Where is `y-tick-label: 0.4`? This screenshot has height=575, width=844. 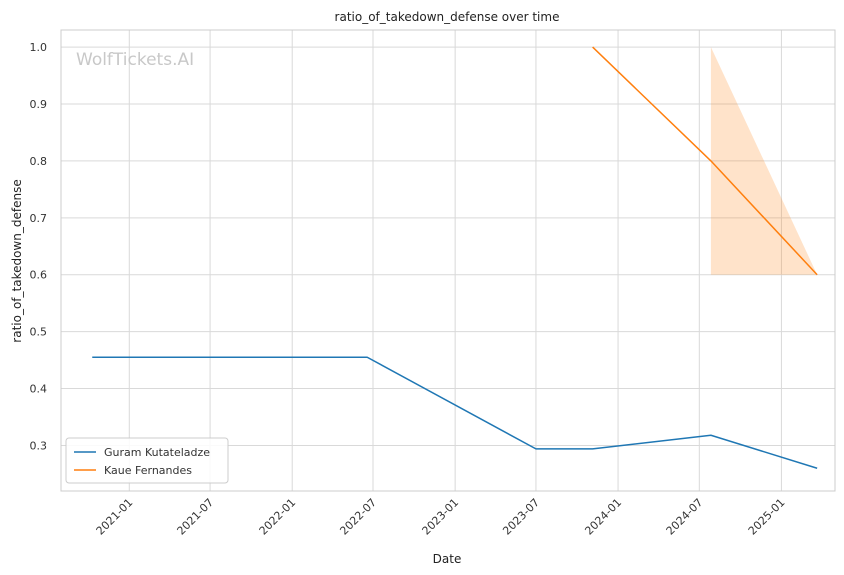
y-tick-label: 0.4 is located at coordinates (39, 389).